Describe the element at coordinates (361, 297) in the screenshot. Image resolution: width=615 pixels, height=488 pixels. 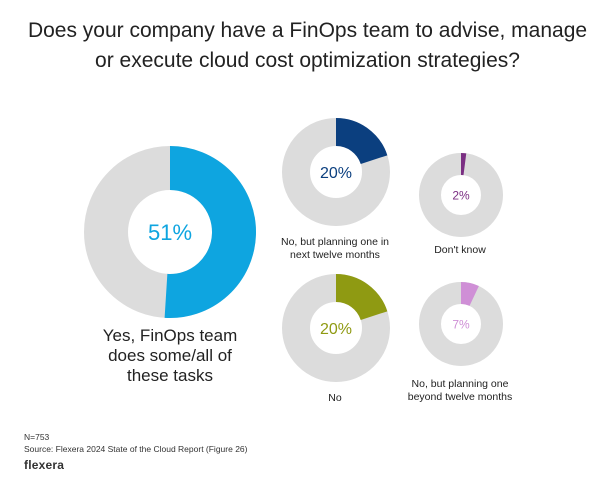
I see `donut-slice-no` at that location.